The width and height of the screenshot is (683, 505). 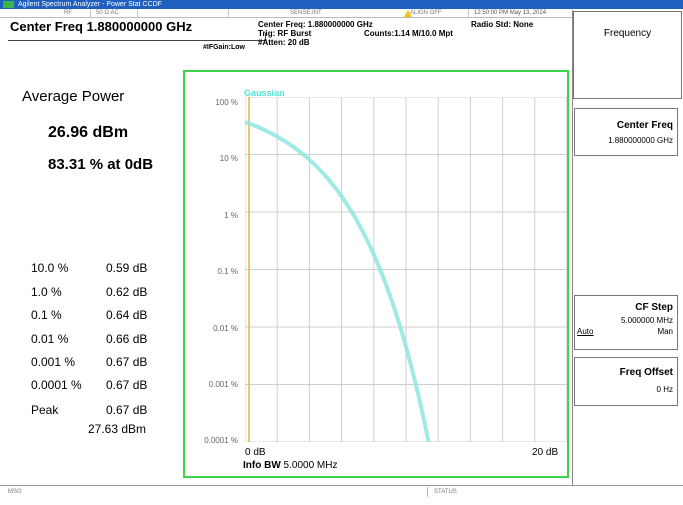 What do you see at coordinates (665, 331) in the screenshot?
I see `man-option: Man` at bounding box center [665, 331].